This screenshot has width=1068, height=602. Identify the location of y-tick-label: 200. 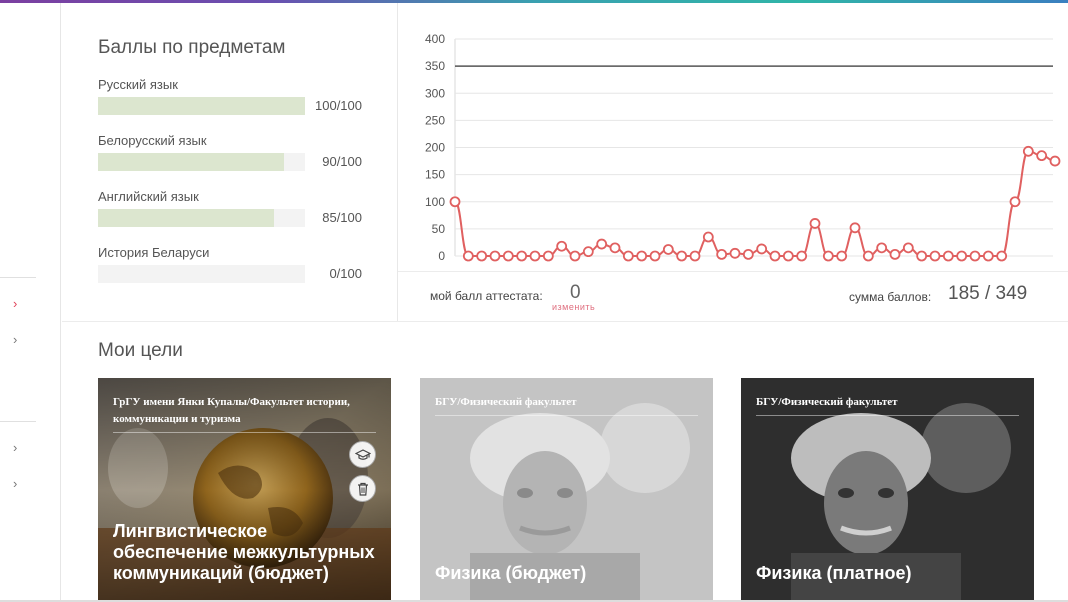
(435, 148).